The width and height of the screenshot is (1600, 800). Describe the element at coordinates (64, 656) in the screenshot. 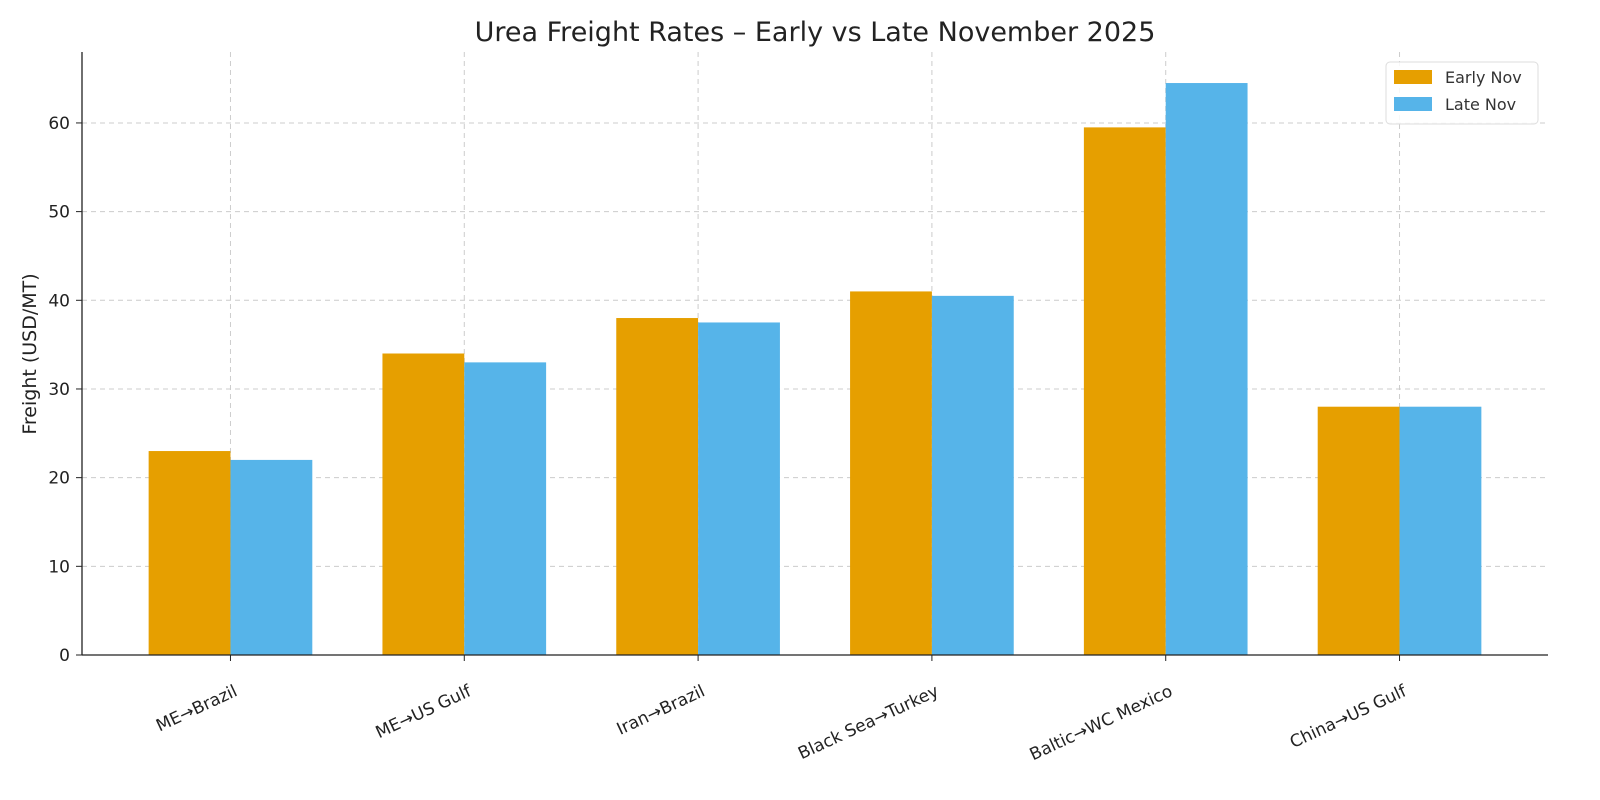

I see `y-tick-label: 0` at that location.